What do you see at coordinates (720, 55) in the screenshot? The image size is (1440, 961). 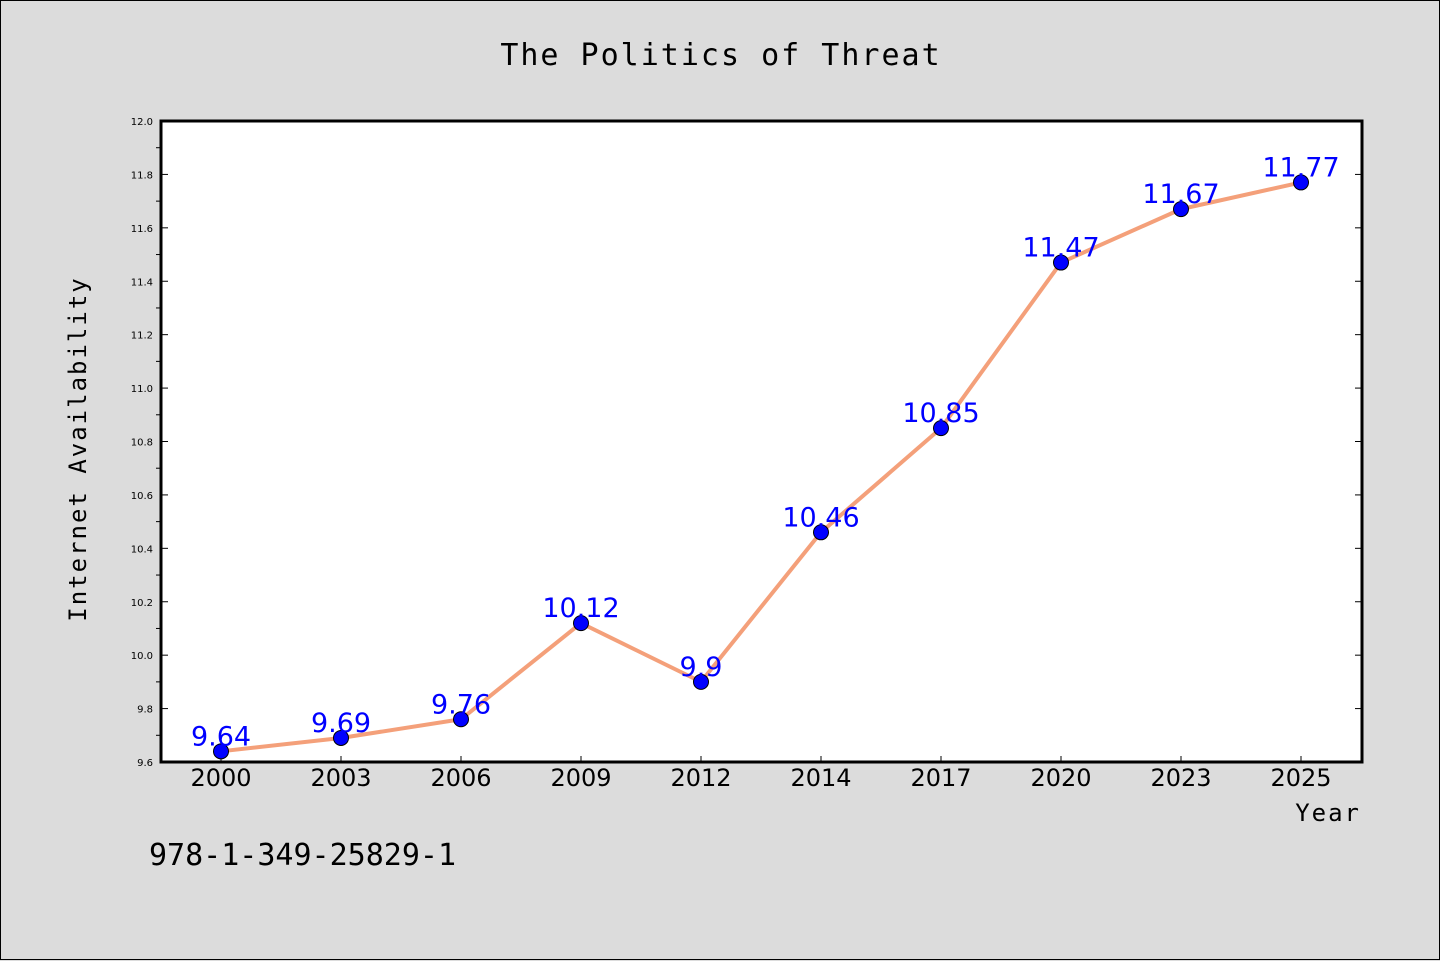 I see `chart-title: The Politics of Threat` at bounding box center [720, 55].